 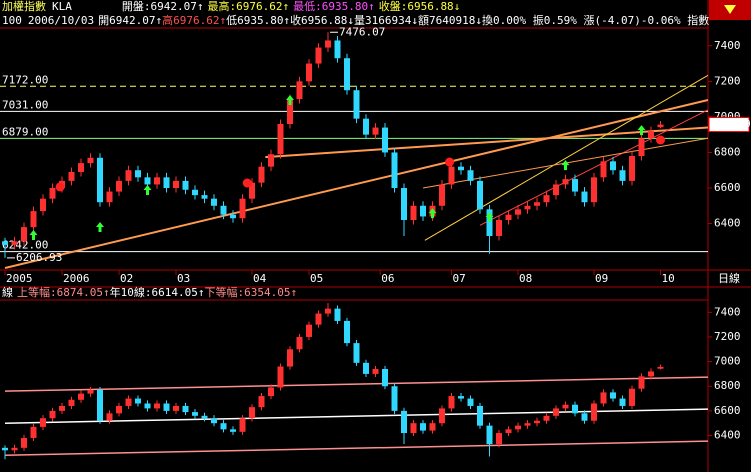 What do you see at coordinates (250, 292) in the screenshot?
I see `header-item: 下等幅:6354.05↑` at bounding box center [250, 292].